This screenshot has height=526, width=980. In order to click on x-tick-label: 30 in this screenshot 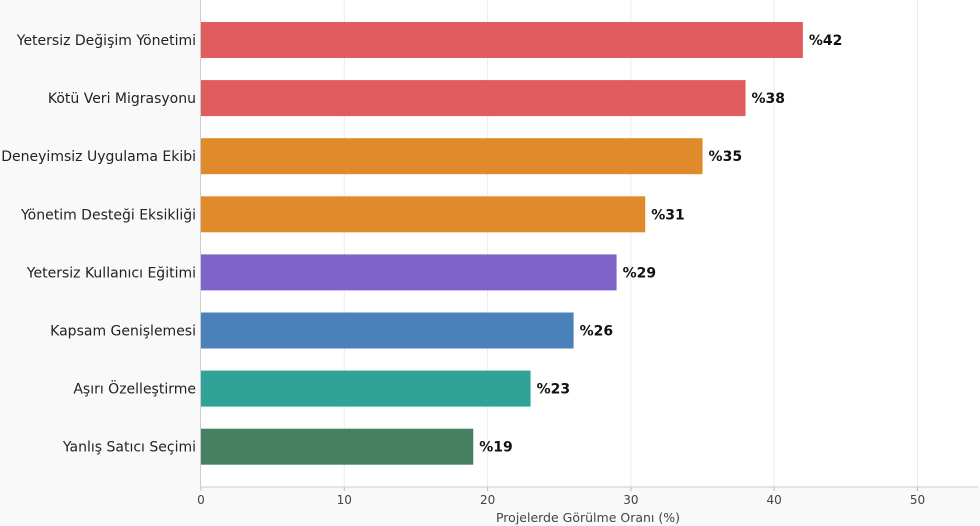, I will do `click(630, 500)`.